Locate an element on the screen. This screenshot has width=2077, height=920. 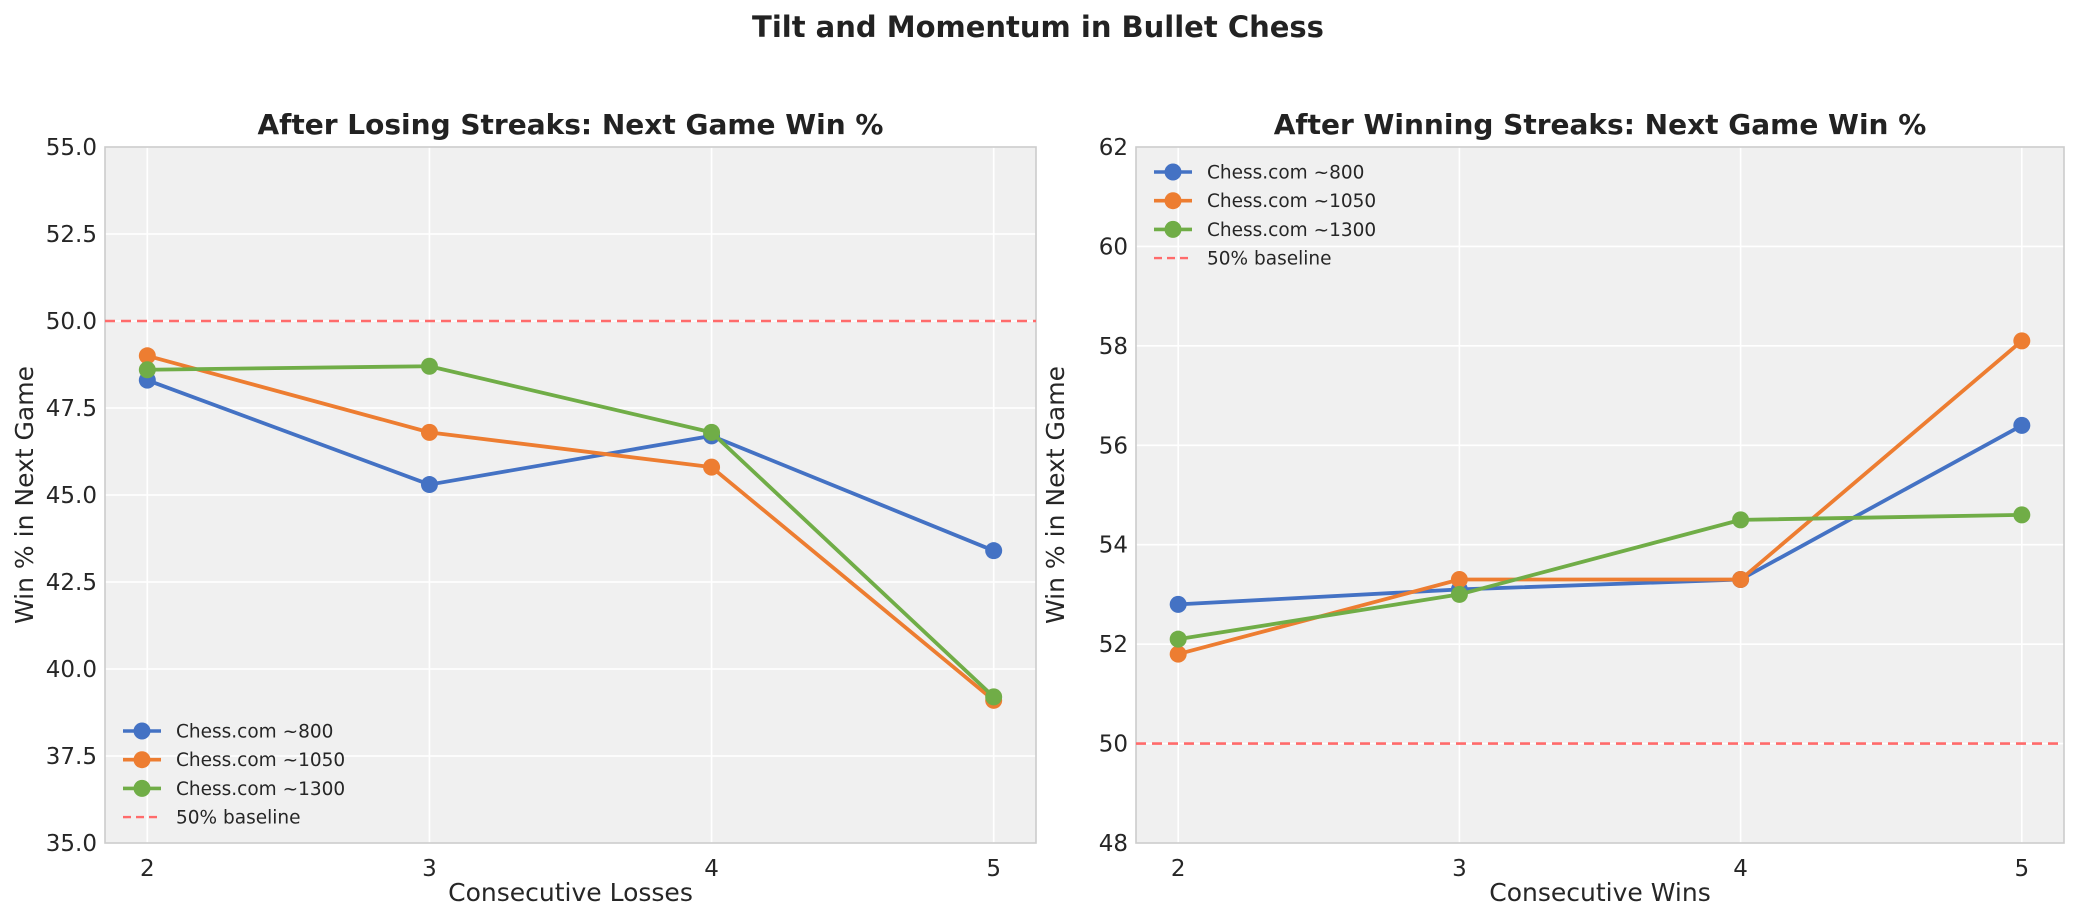
y-tick-label: 62 is located at coordinates (1113, 148).